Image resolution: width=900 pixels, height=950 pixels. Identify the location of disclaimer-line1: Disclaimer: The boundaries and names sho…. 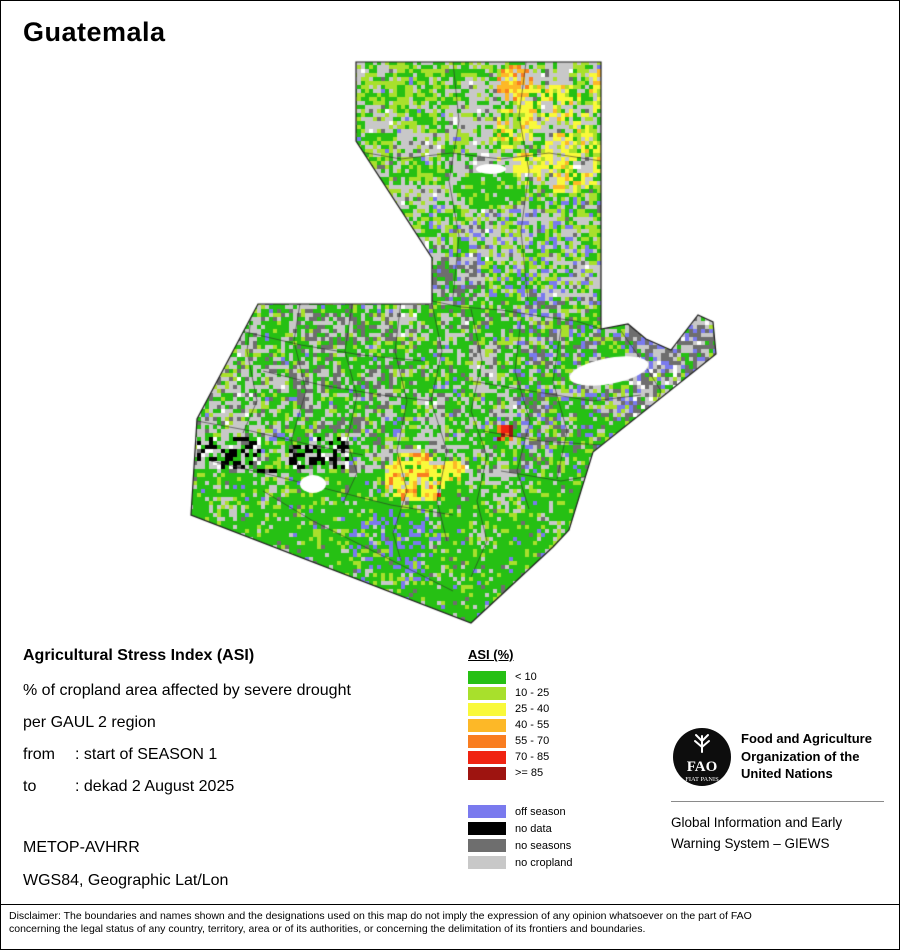
(380, 916).